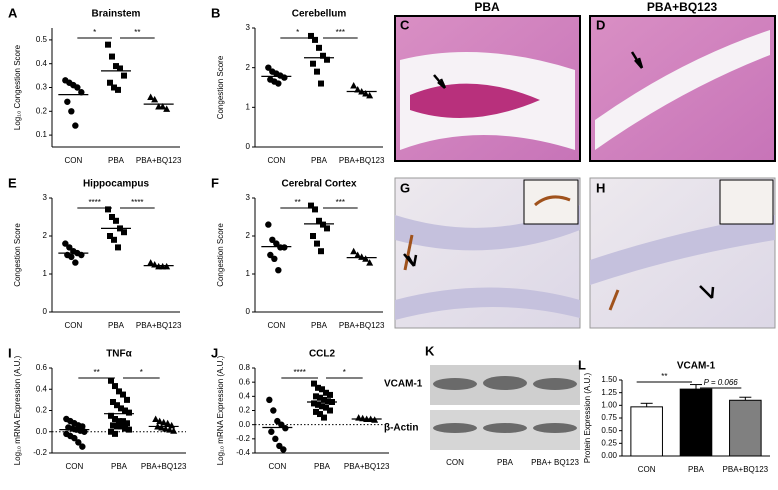 This screenshot has height=490, width=778. I want to click on panel-letter: E, so click(12, 182).